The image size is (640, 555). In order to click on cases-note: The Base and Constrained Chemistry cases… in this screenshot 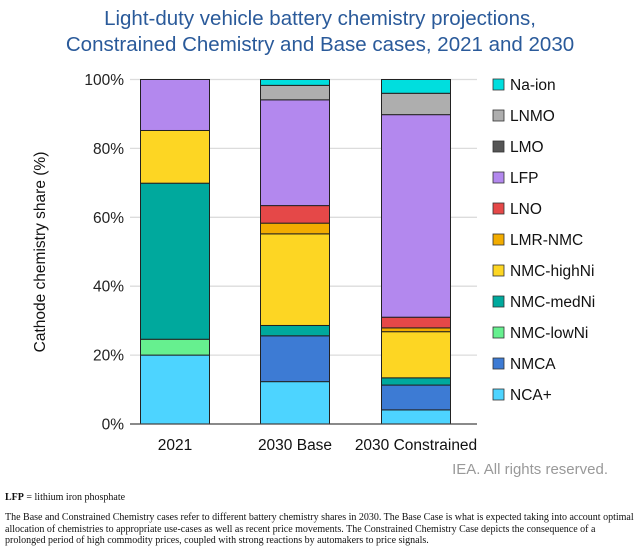, I will do `click(319, 529)`.